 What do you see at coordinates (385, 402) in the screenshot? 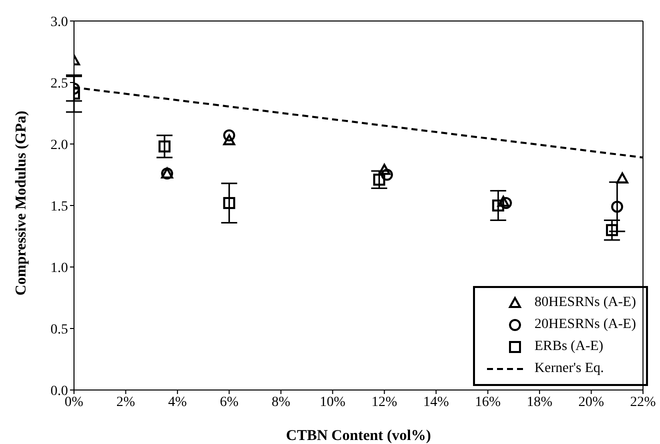
I see `x-tick-label: 12%` at bounding box center [385, 402].